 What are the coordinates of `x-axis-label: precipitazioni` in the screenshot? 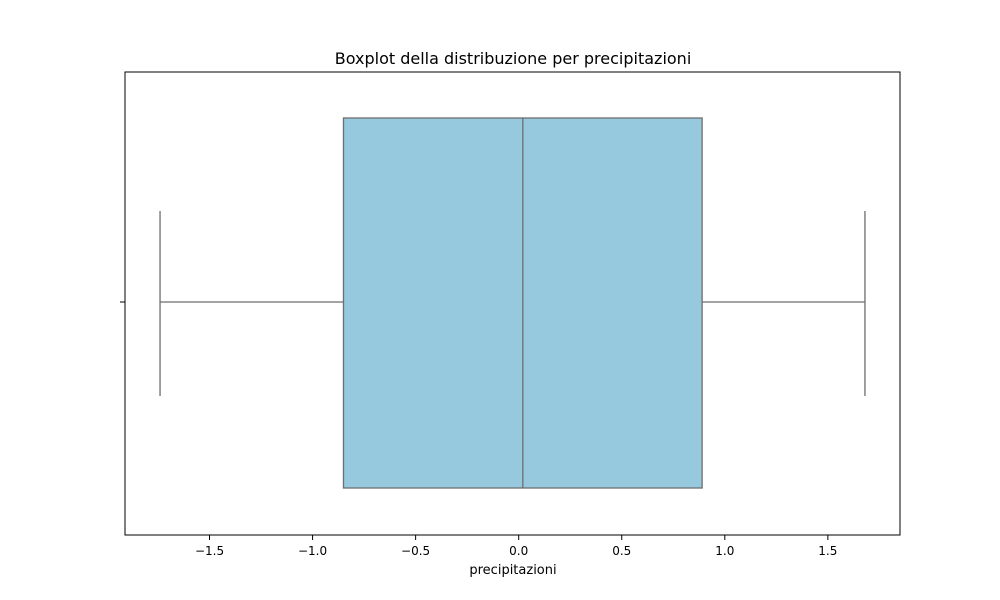 It's located at (512, 570).